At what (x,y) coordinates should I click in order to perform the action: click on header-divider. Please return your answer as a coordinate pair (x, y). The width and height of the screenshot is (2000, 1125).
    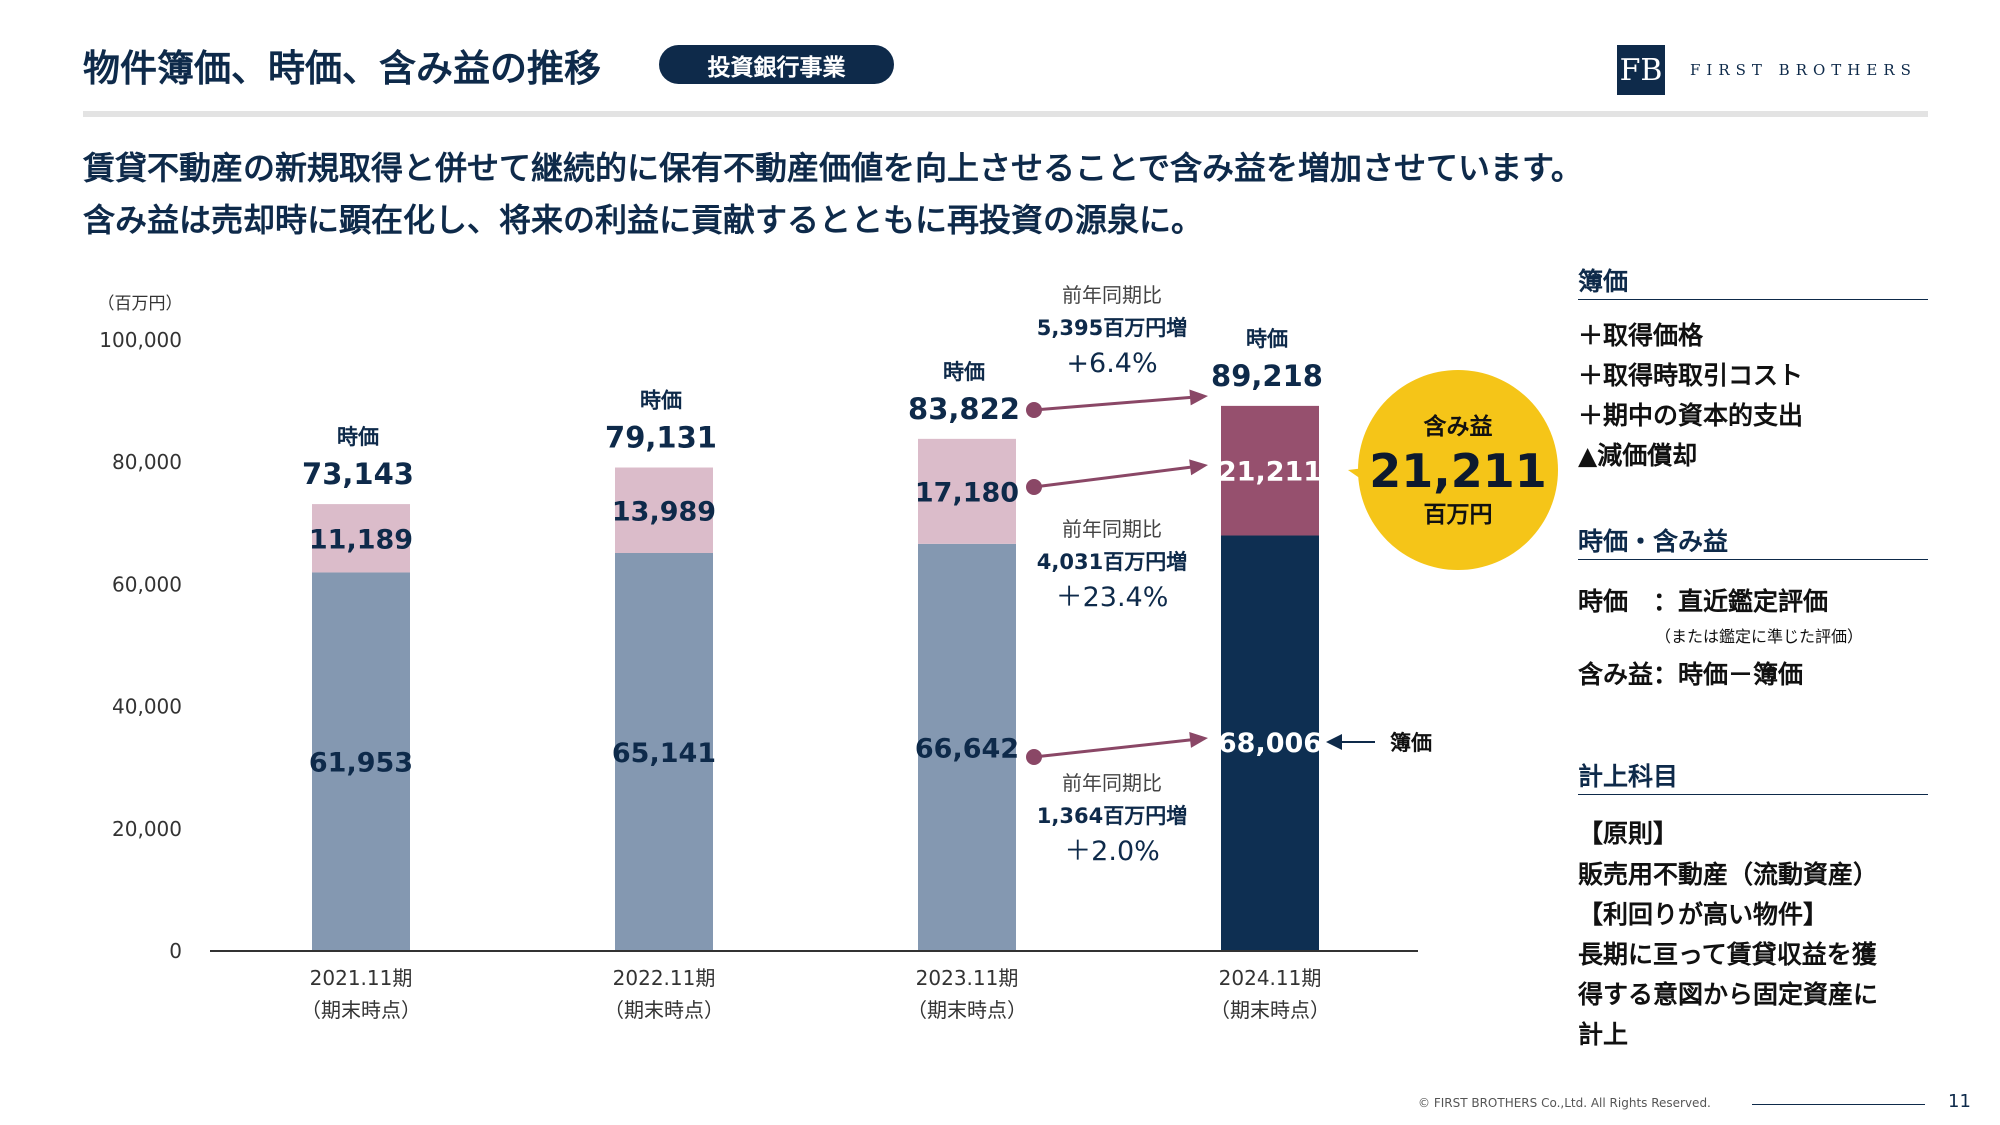
    Looking at the image, I should click on (1005, 114).